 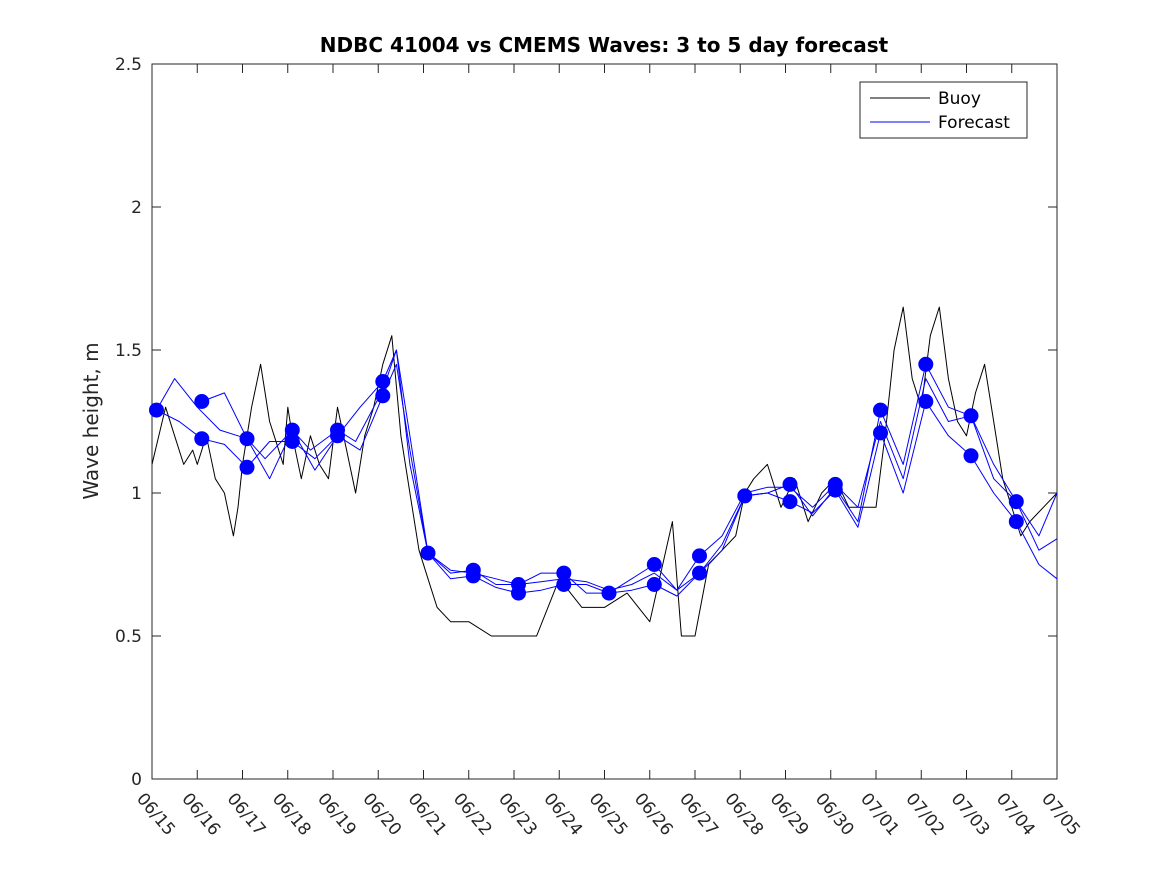 What do you see at coordinates (291, 814) in the screenshot?
I see `x-tick-label: 06/18` at bounding box center [291, 814].